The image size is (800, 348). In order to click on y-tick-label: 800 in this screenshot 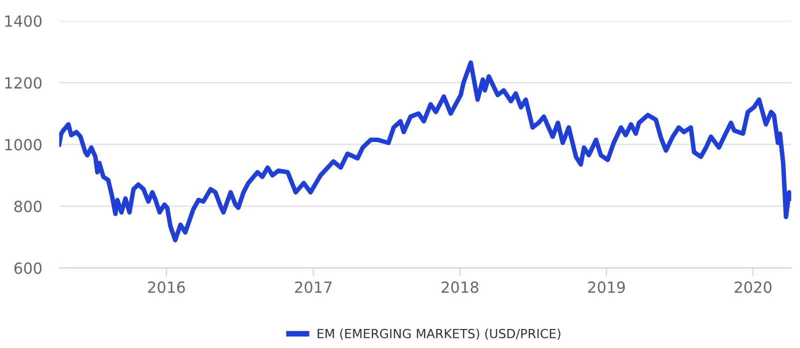, I will do `click(28, 206)`.